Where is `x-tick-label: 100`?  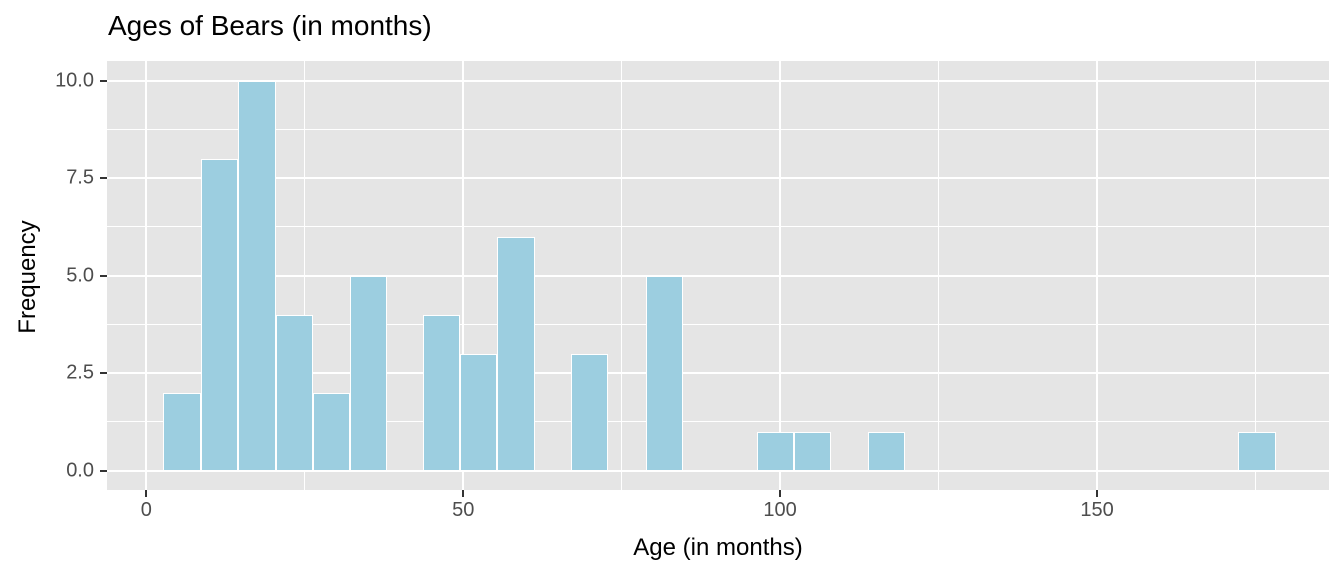 x-tick-label: 100 is located at coordinates (780, 510).